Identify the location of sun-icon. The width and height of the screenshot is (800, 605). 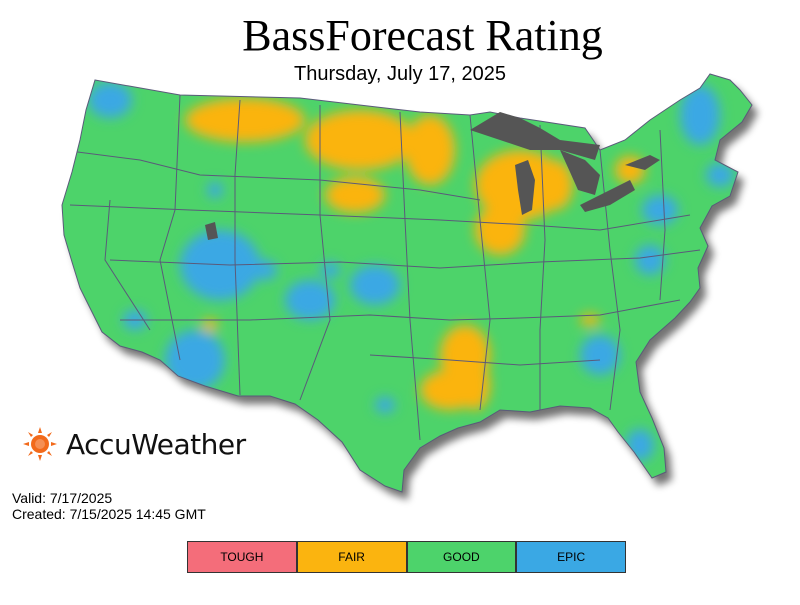
(40, 444).